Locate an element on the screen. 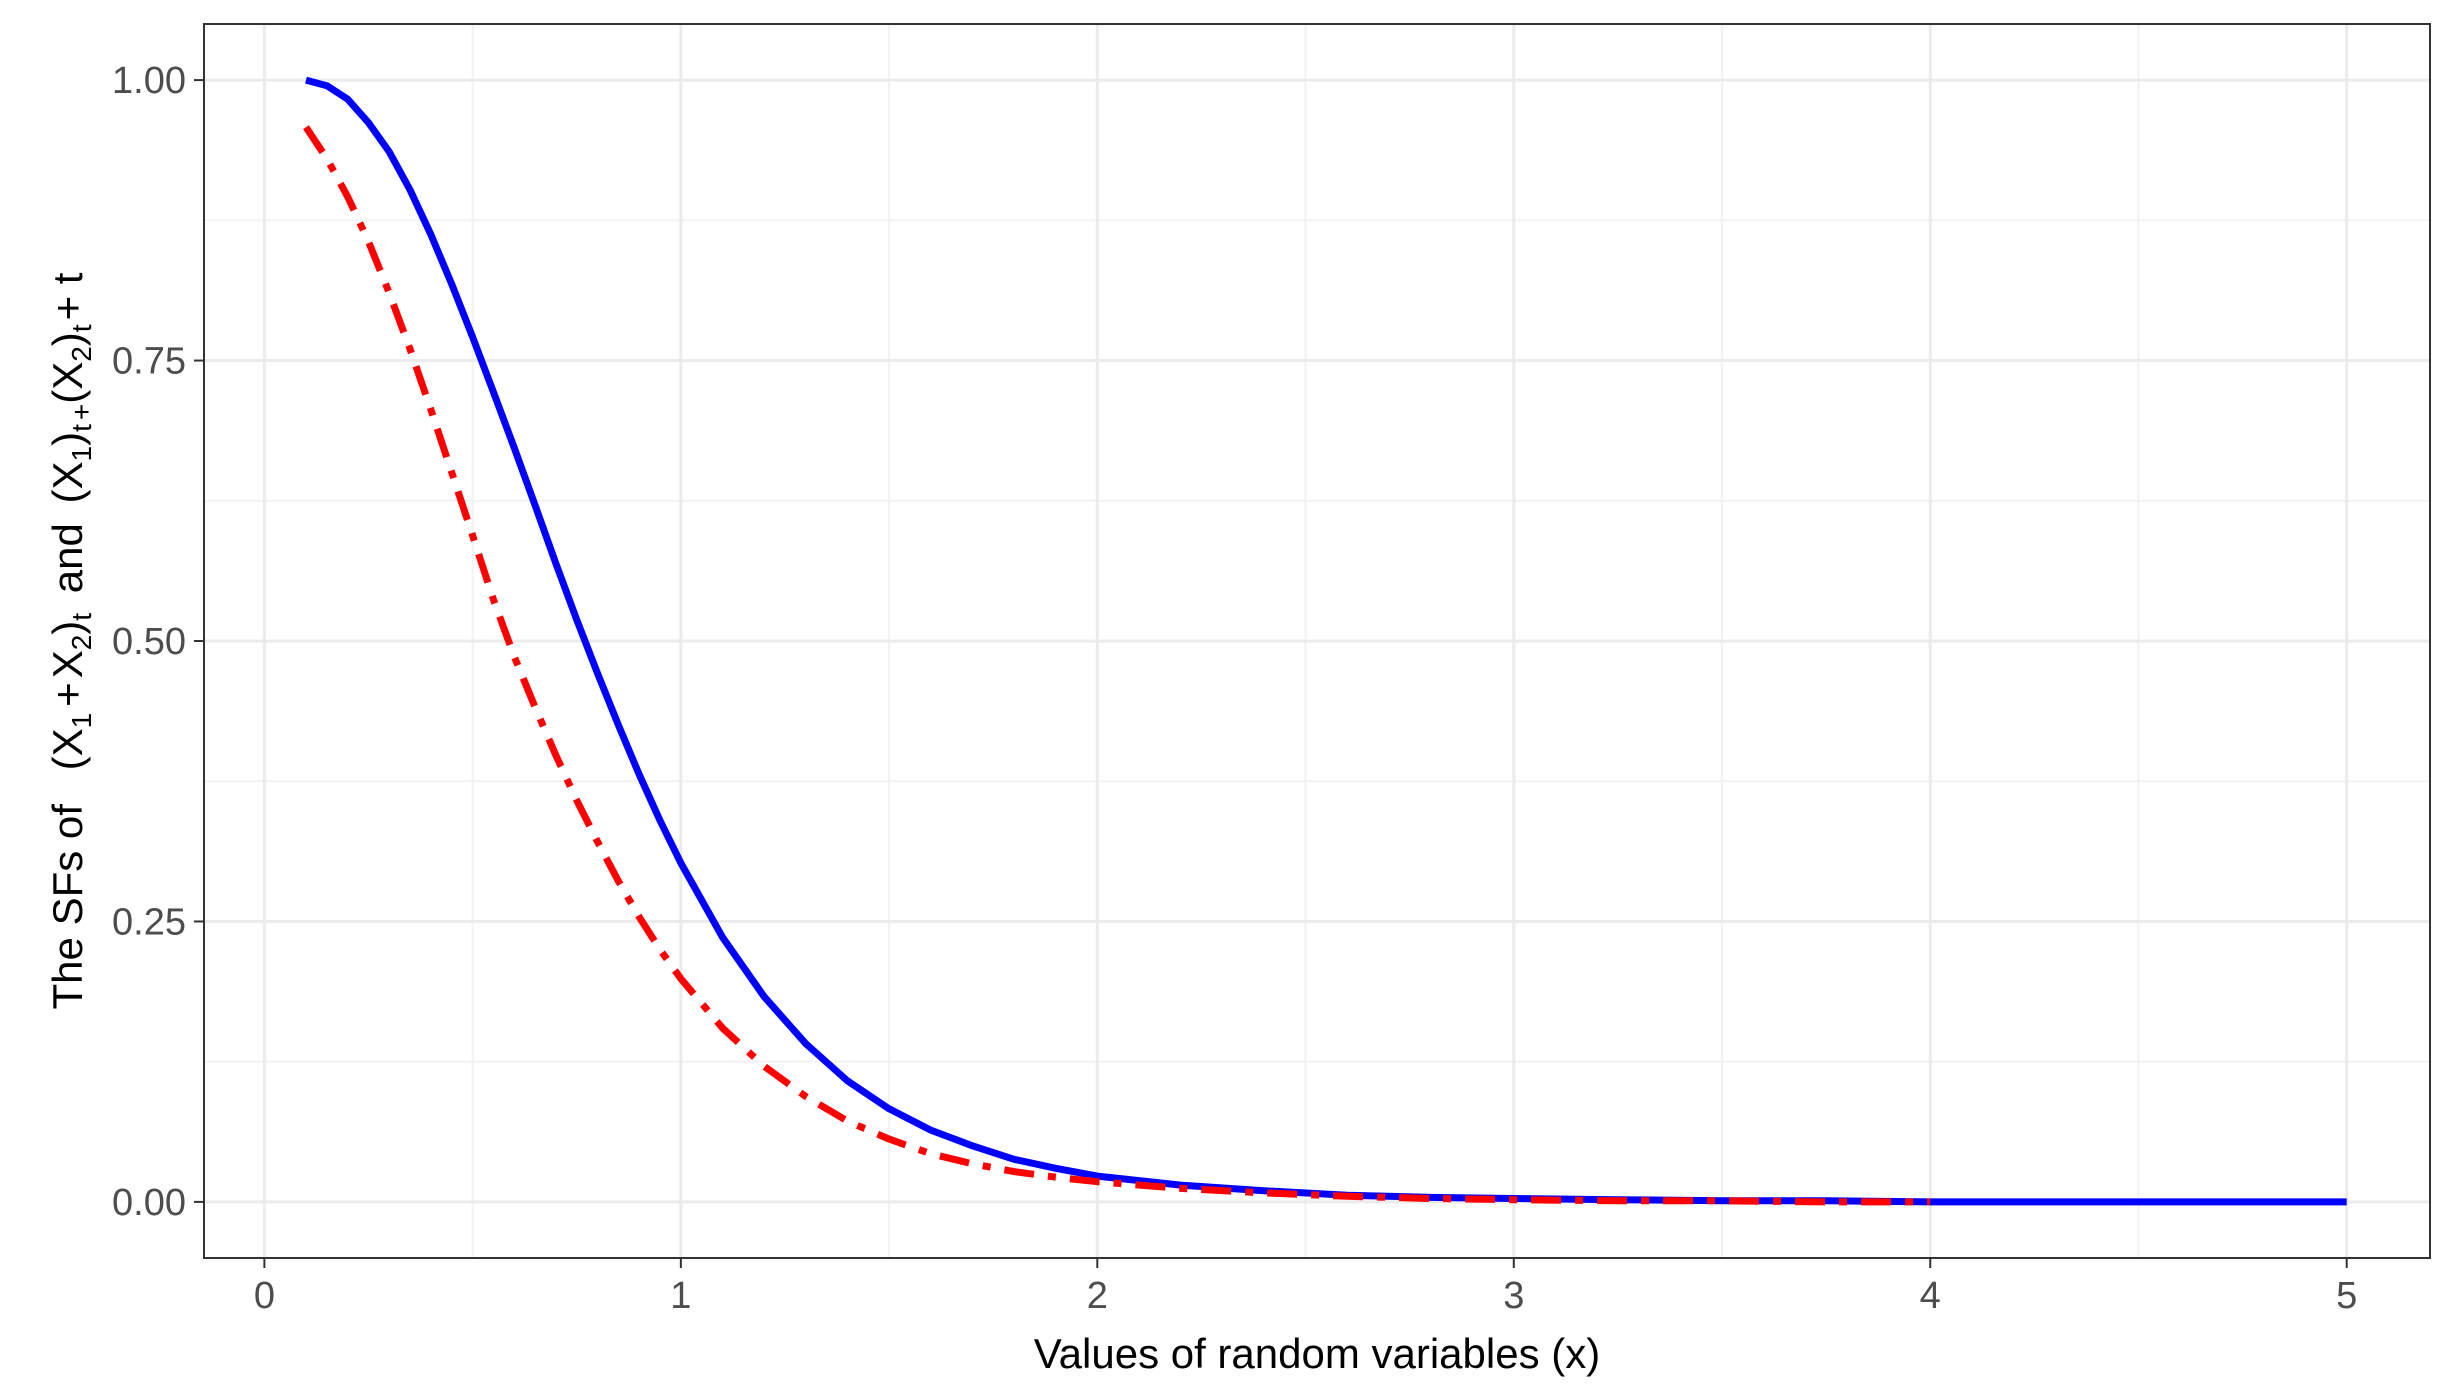  x-axis-title: Values of random variables (x) is located at coordinates (1317, 1353).